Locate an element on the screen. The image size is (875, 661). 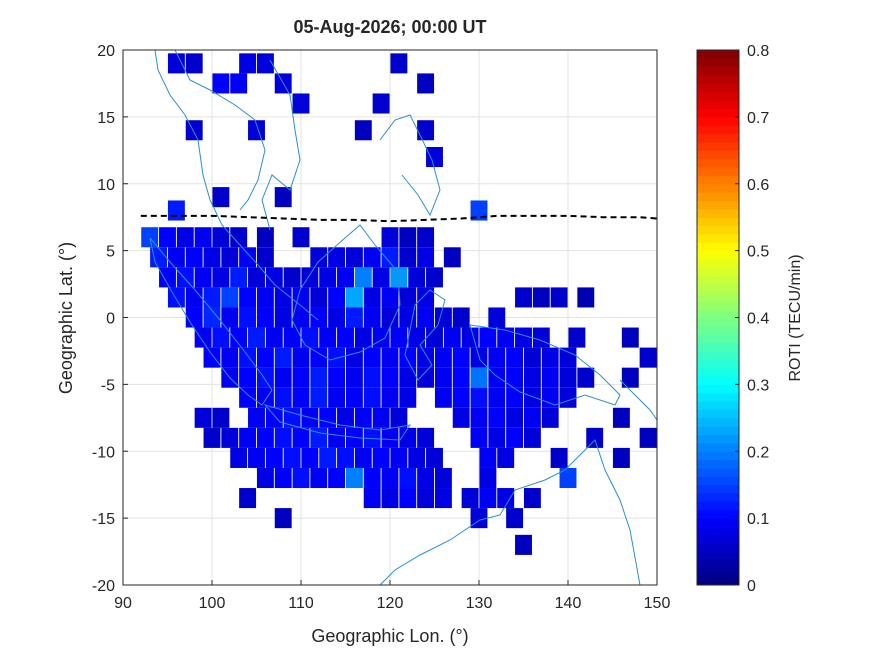
colorbar-label: ROTI (TECU/min) is located at coordinates (795, 317).